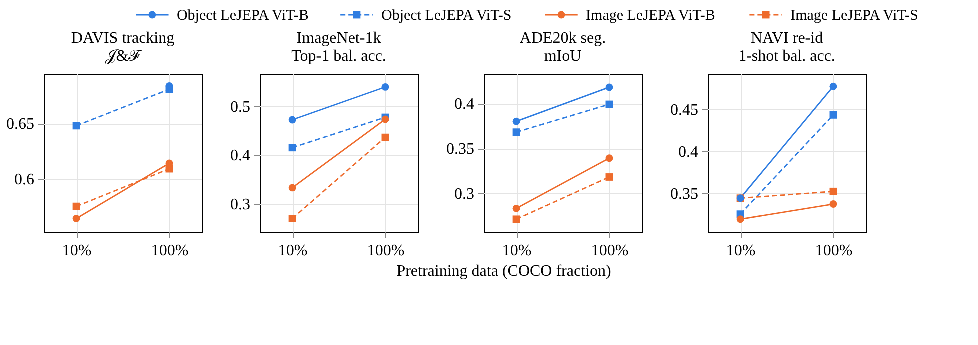 This screenshot has height=345, width=978. I want to click on chart-title: DAVIS tracking, so click(123, 38).